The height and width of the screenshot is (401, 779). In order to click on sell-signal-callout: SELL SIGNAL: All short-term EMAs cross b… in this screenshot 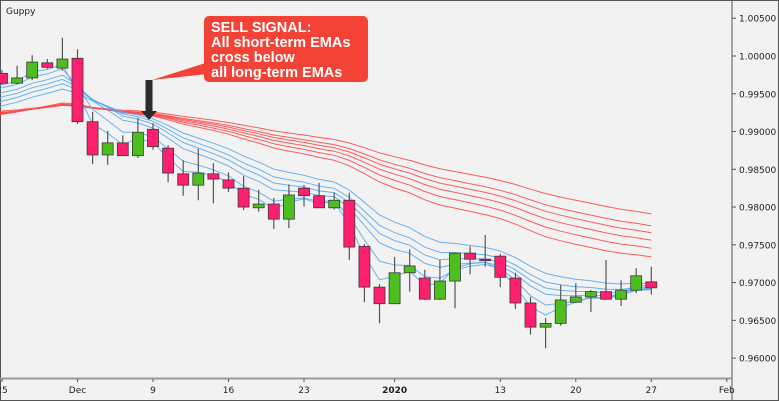, I will do `click(260, 49)`.